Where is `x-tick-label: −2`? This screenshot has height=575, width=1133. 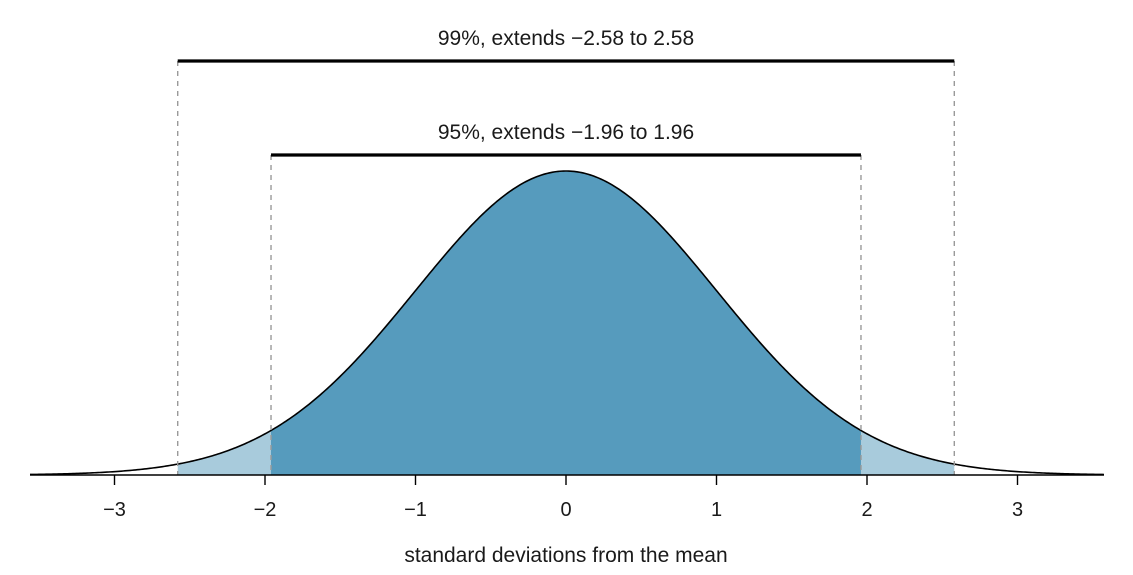
x-tick-label: −2 is located at coordinates (265, 510).